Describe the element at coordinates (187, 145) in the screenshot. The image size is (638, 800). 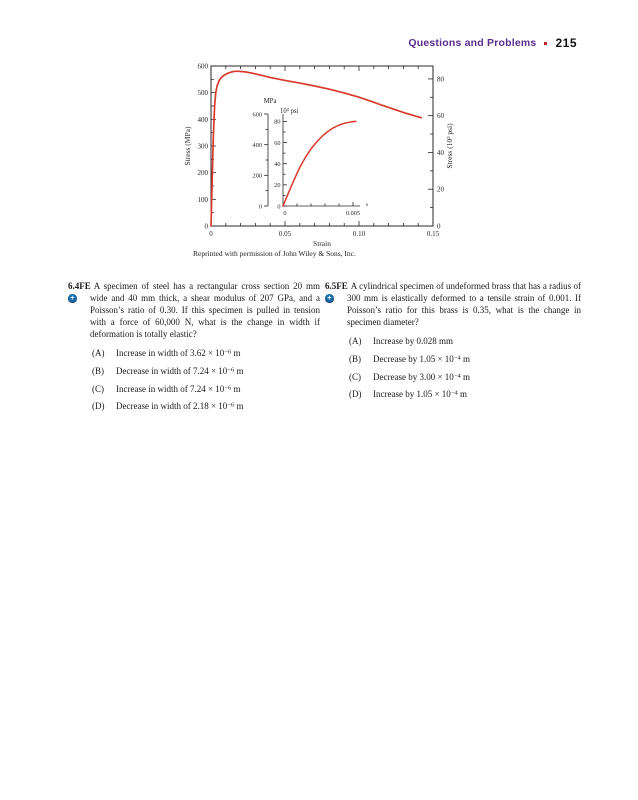
I see `svg-text: Stress (MPa)` at that location.